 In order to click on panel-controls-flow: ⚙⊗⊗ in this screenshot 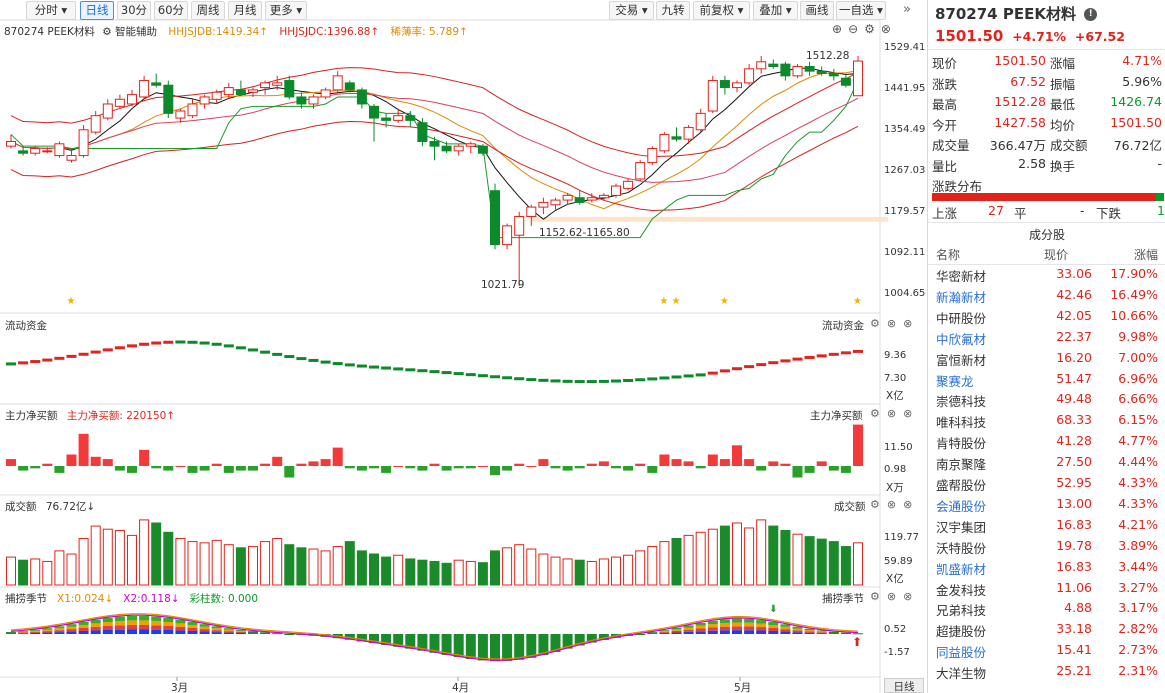, I will do `click(895, 323)`.